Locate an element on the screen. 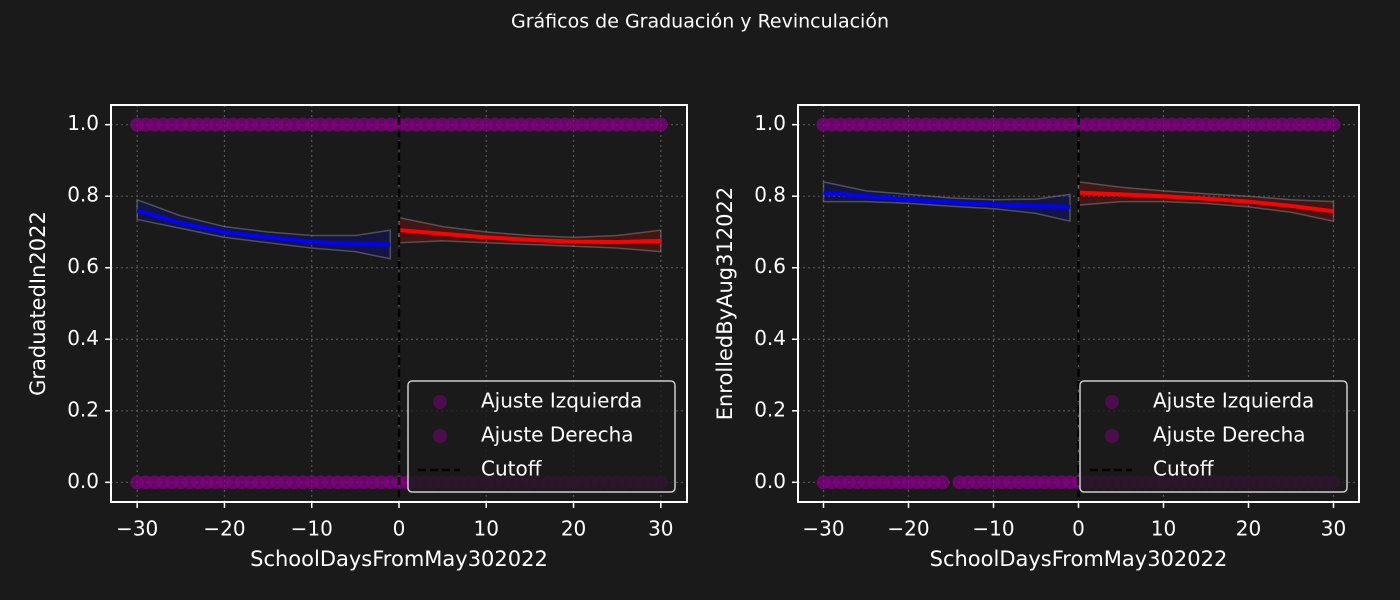 This screenshot has width=1400, height=600. y-axis-label: EnrolledByAug312022 is located at coordinates (725, 304).